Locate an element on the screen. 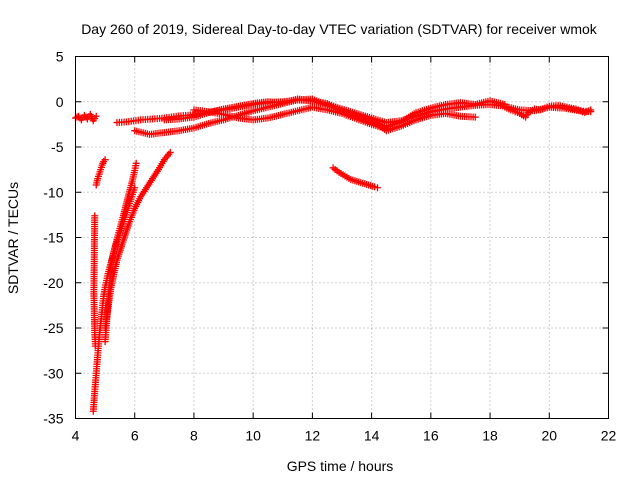 Image resolution: width=640 pixels, height=480 pixels. x-tick-label: 12 is located at coordinates (313, 436).